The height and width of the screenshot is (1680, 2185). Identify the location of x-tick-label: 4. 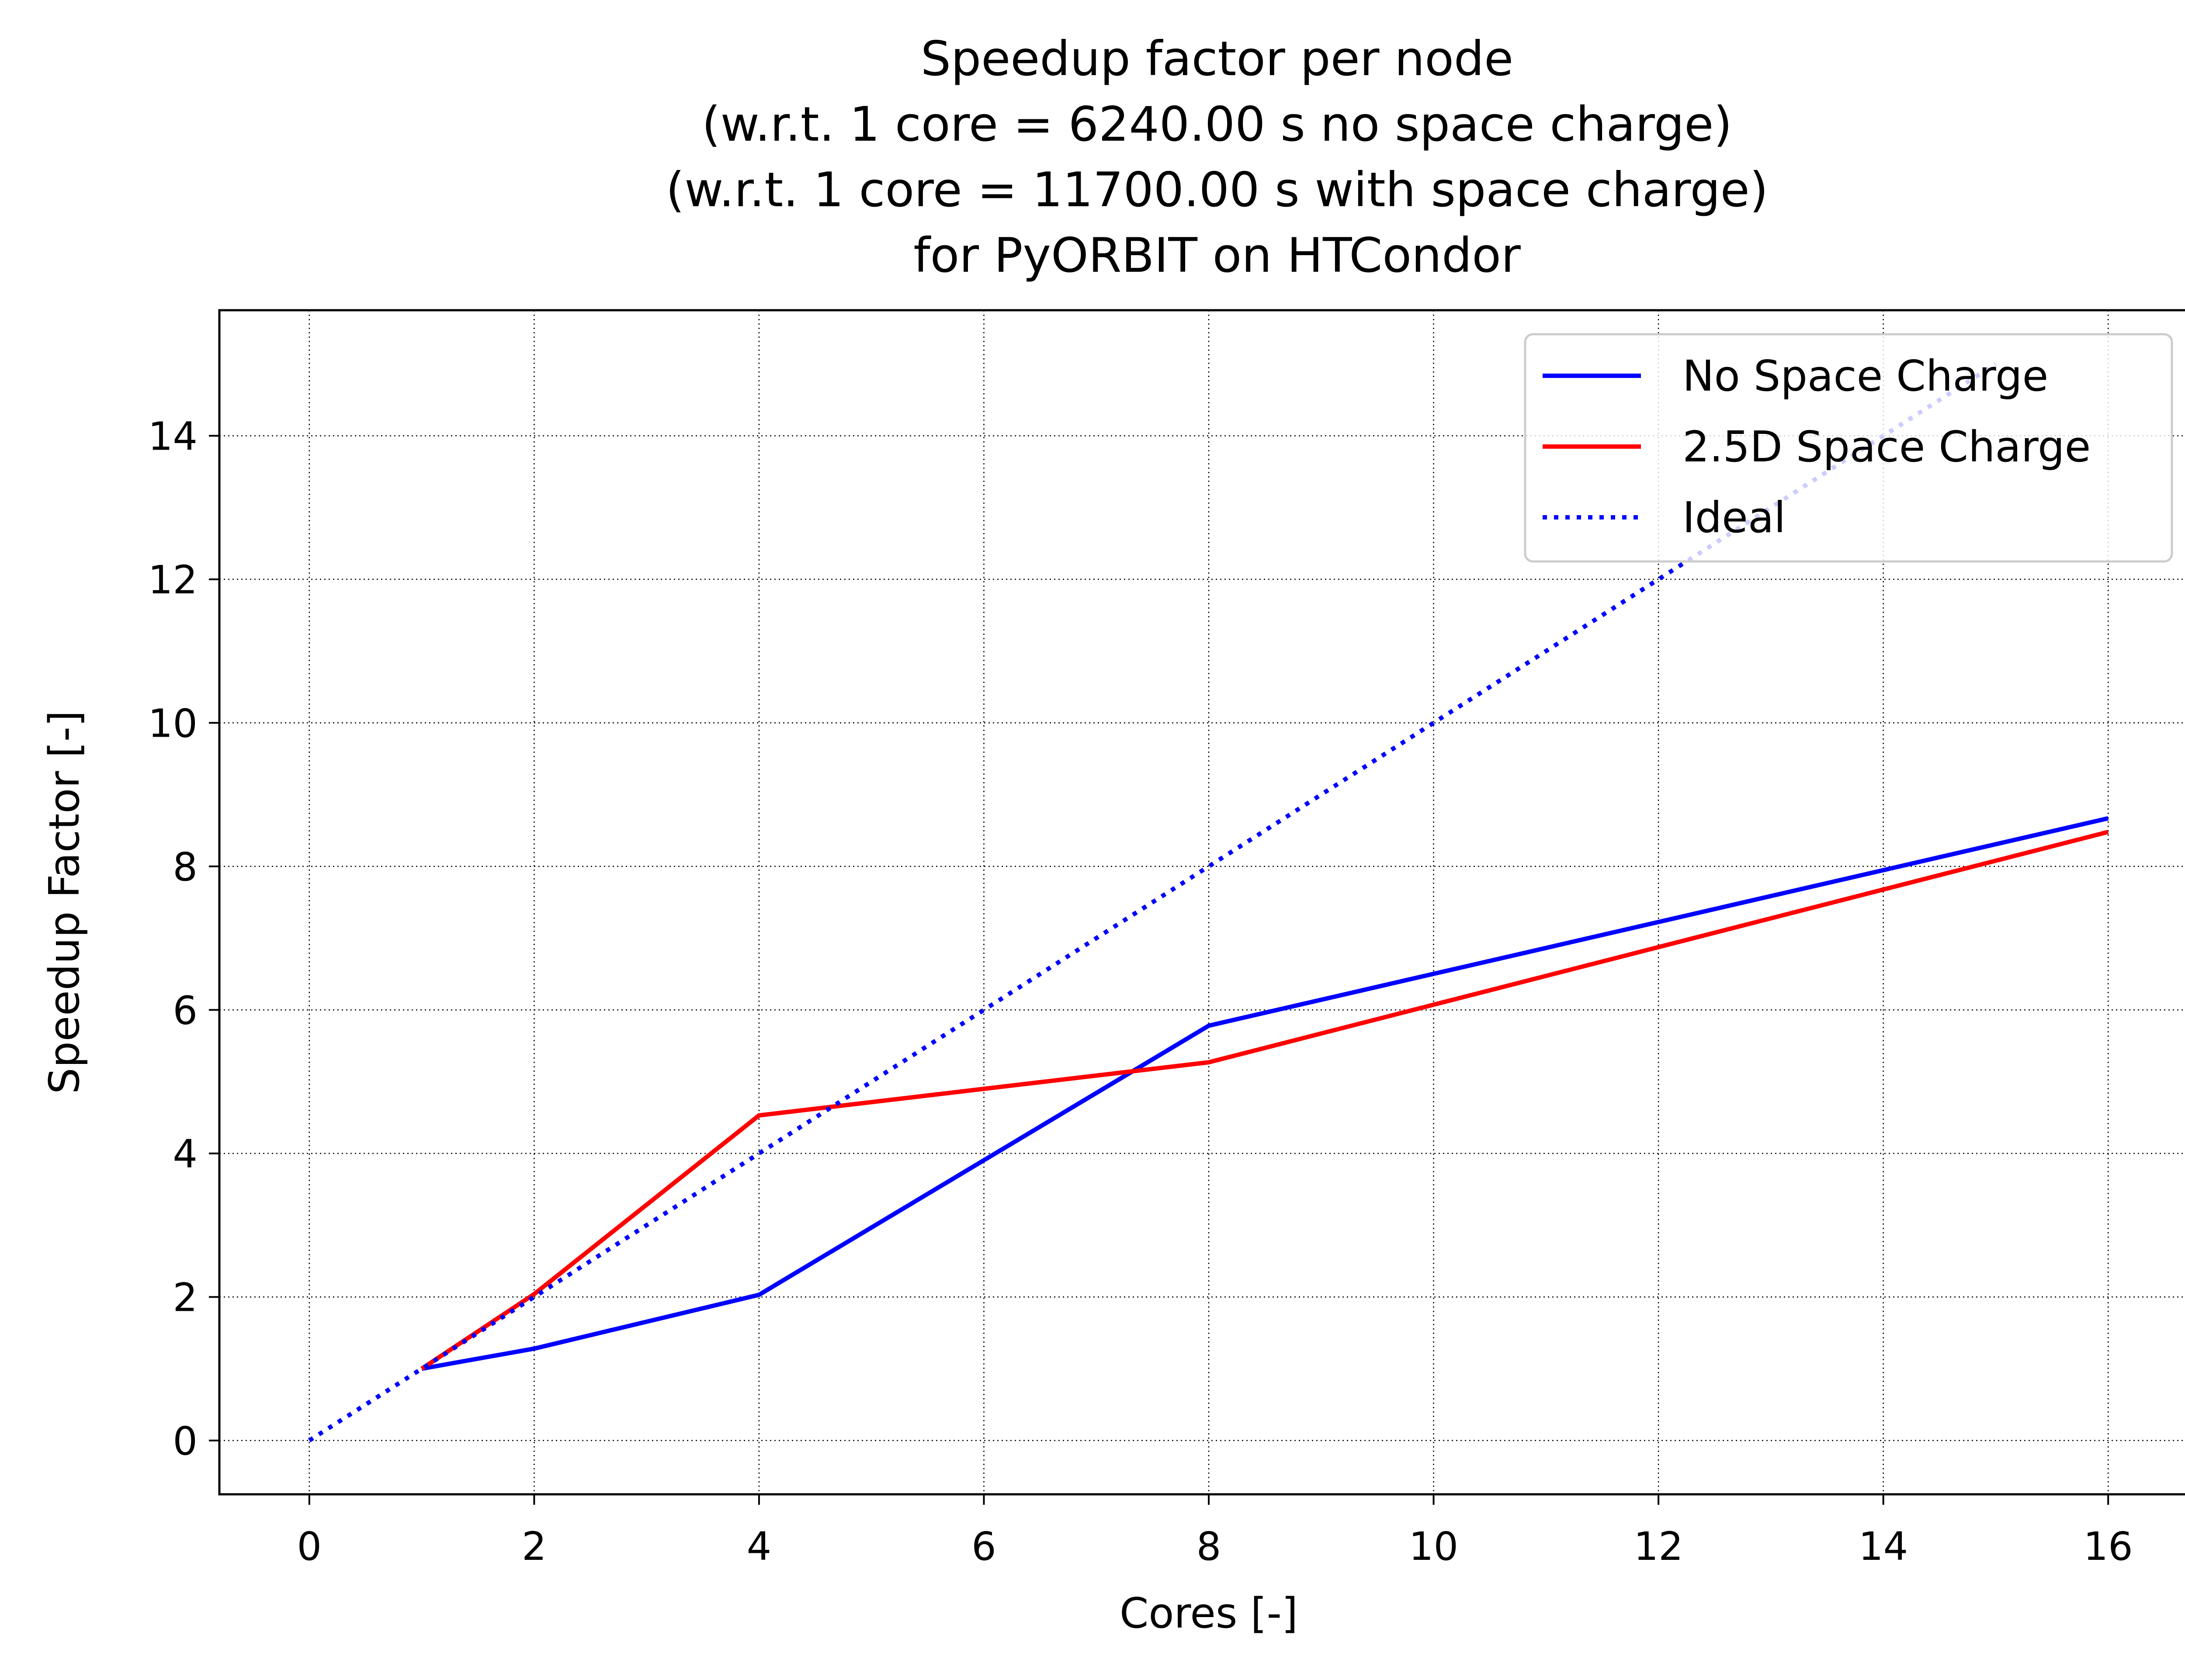
(760, 1547).